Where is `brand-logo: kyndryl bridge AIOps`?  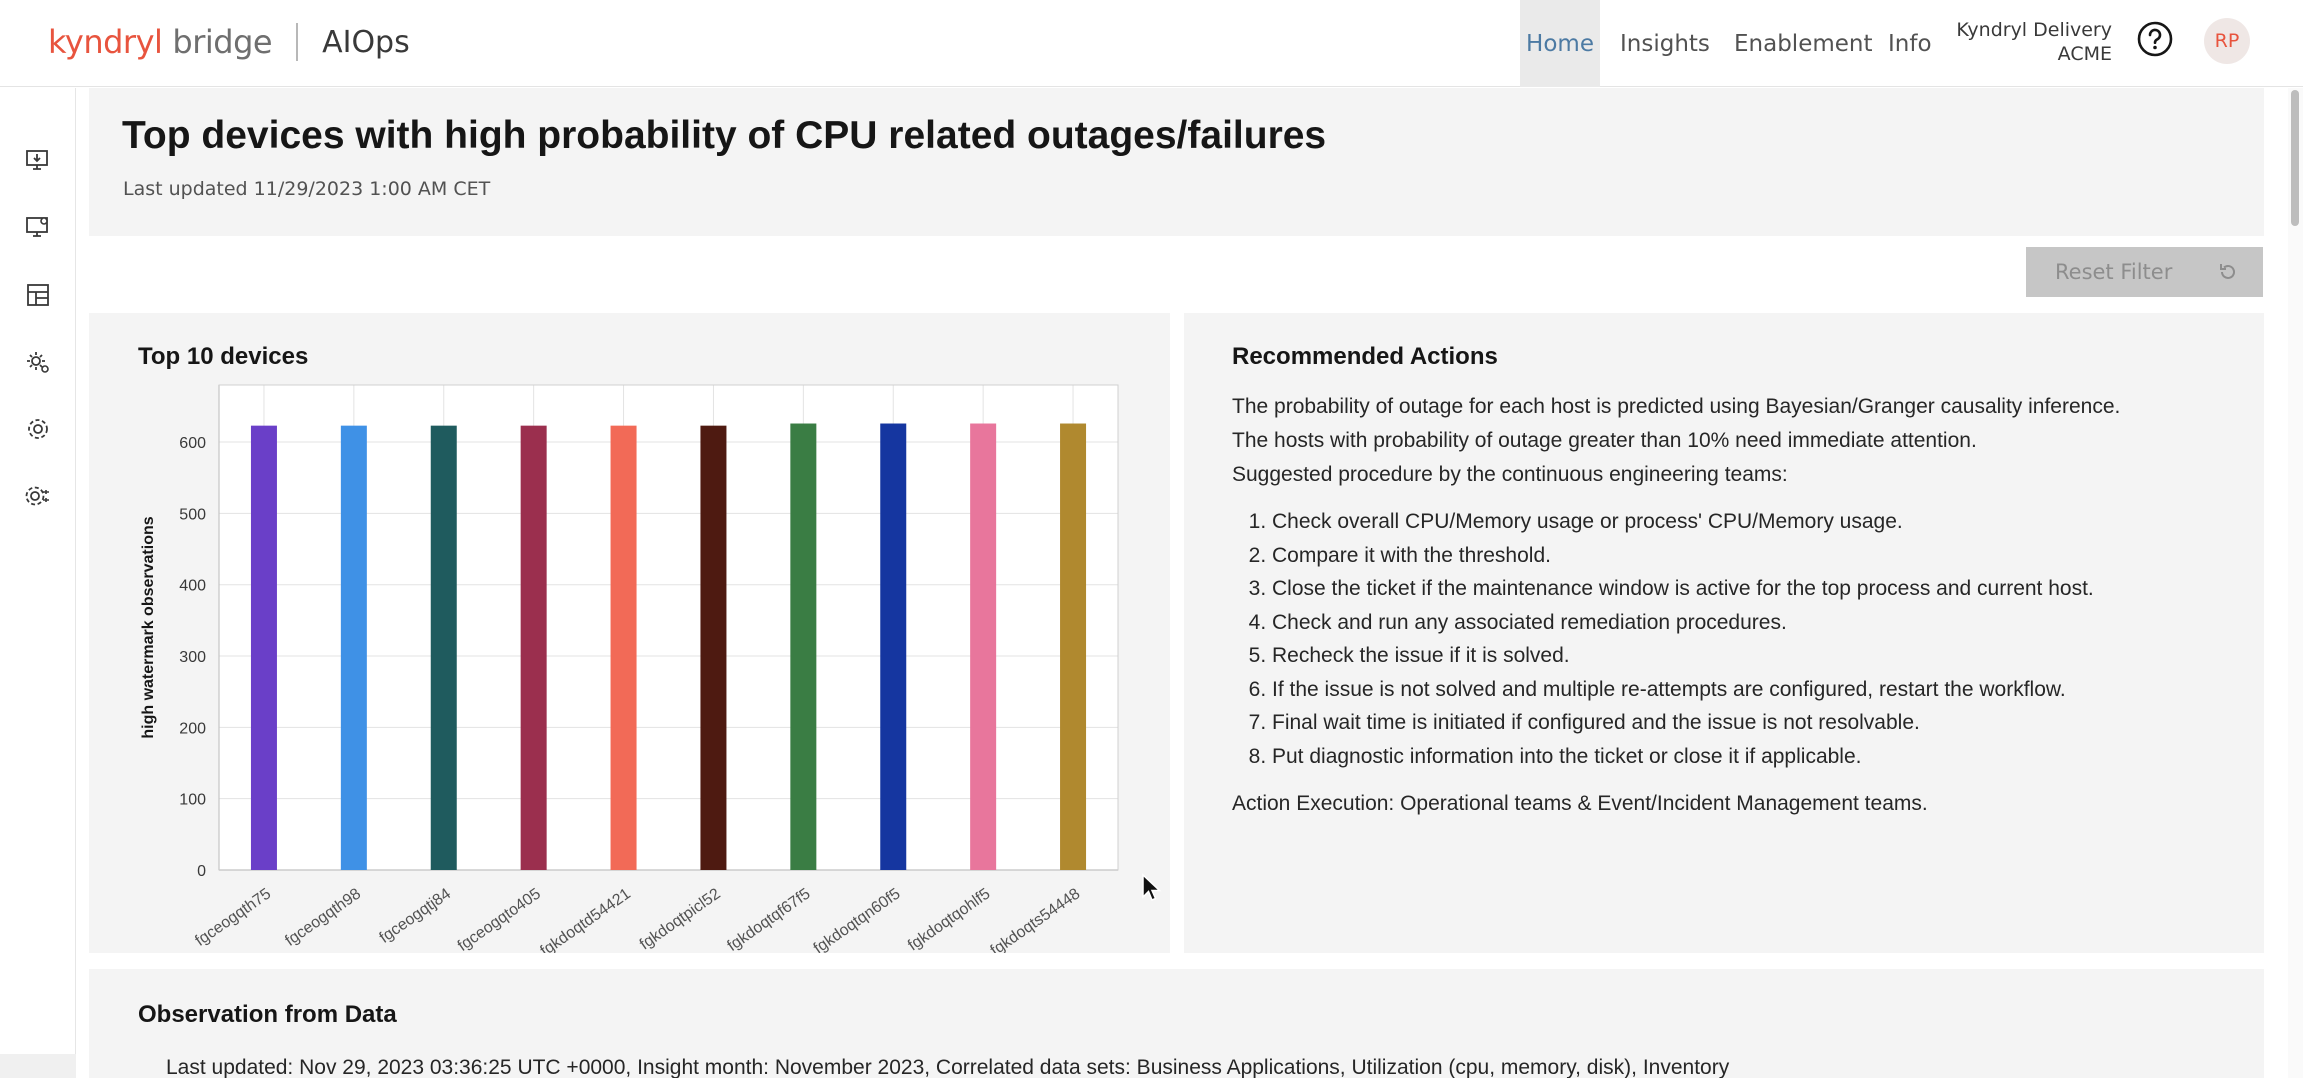 brand-logo: kyndryl bridge AIOps is located at coordinates (229, 42).